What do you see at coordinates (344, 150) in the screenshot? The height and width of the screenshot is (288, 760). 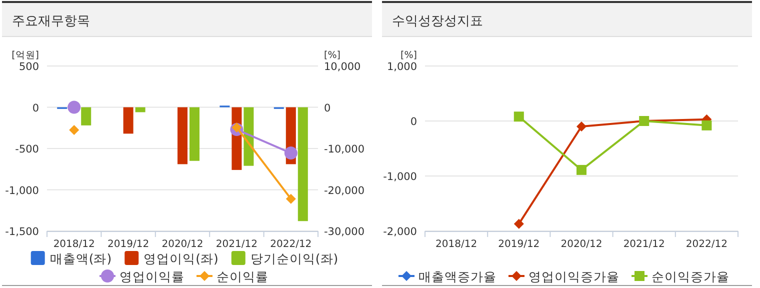 I see `y2-tick-label: -10,000` at bounding box center [344, 150].